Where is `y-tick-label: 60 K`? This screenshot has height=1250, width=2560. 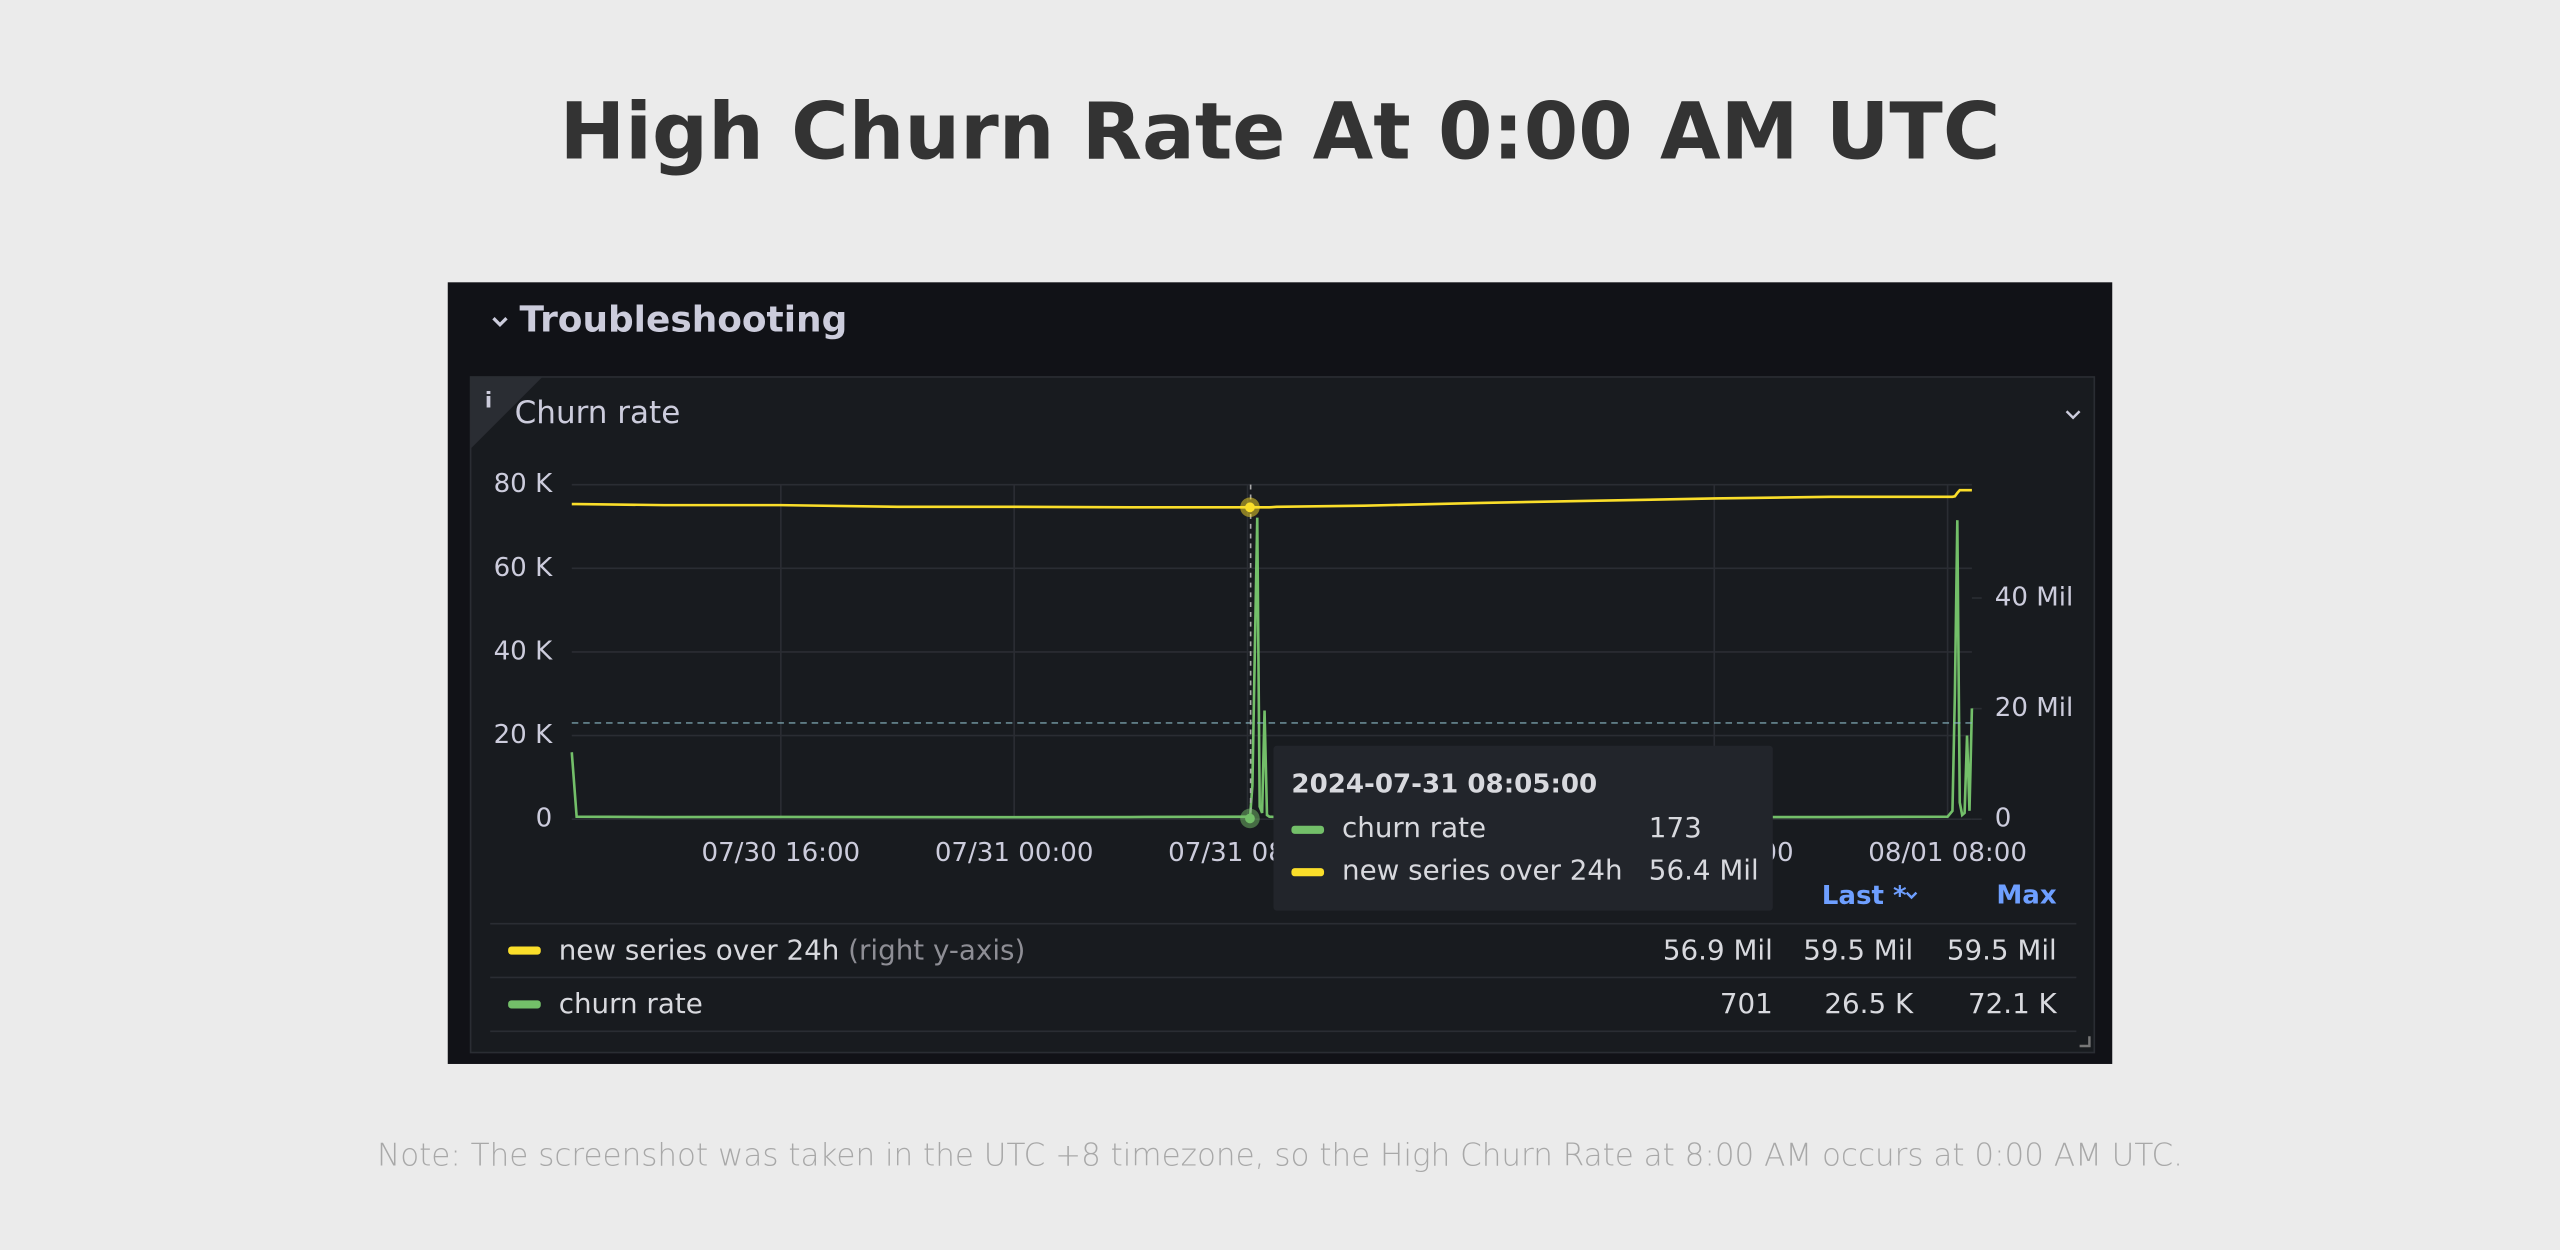 y-tick-label: 60 K is located at coordinates (523, 568).